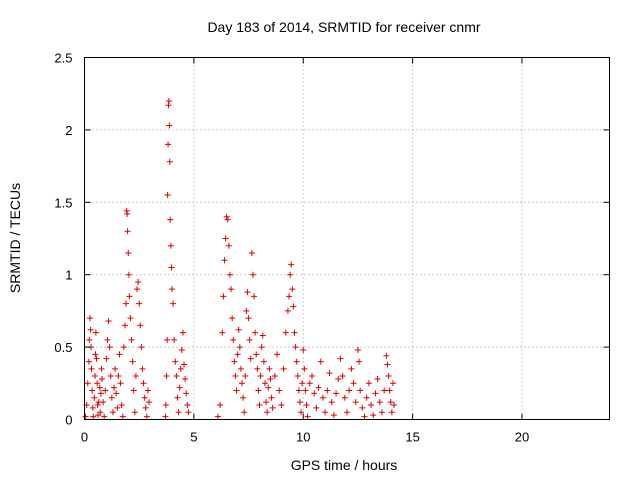  Describe the element at coordinates (63, 347) in the screenshot. I see `y-tick-label: 0.5` at that location.